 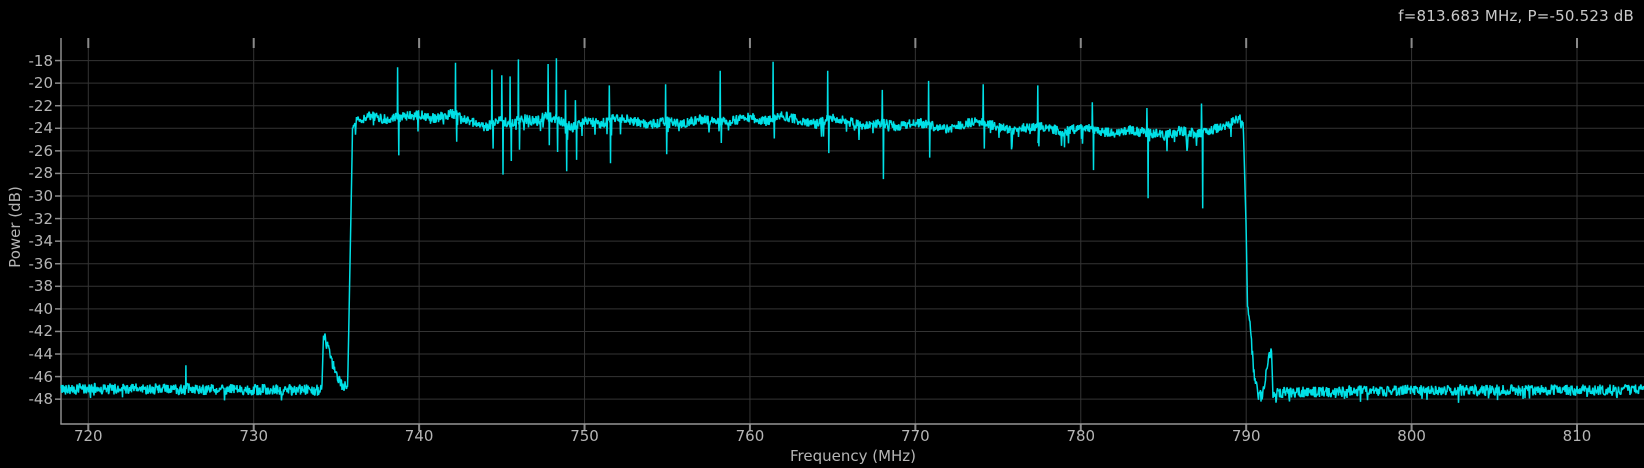 What do you see at coordinates (41, 218) in the screenshot?
I see `y-tick-label: -32` at bounding box center [41, 218].